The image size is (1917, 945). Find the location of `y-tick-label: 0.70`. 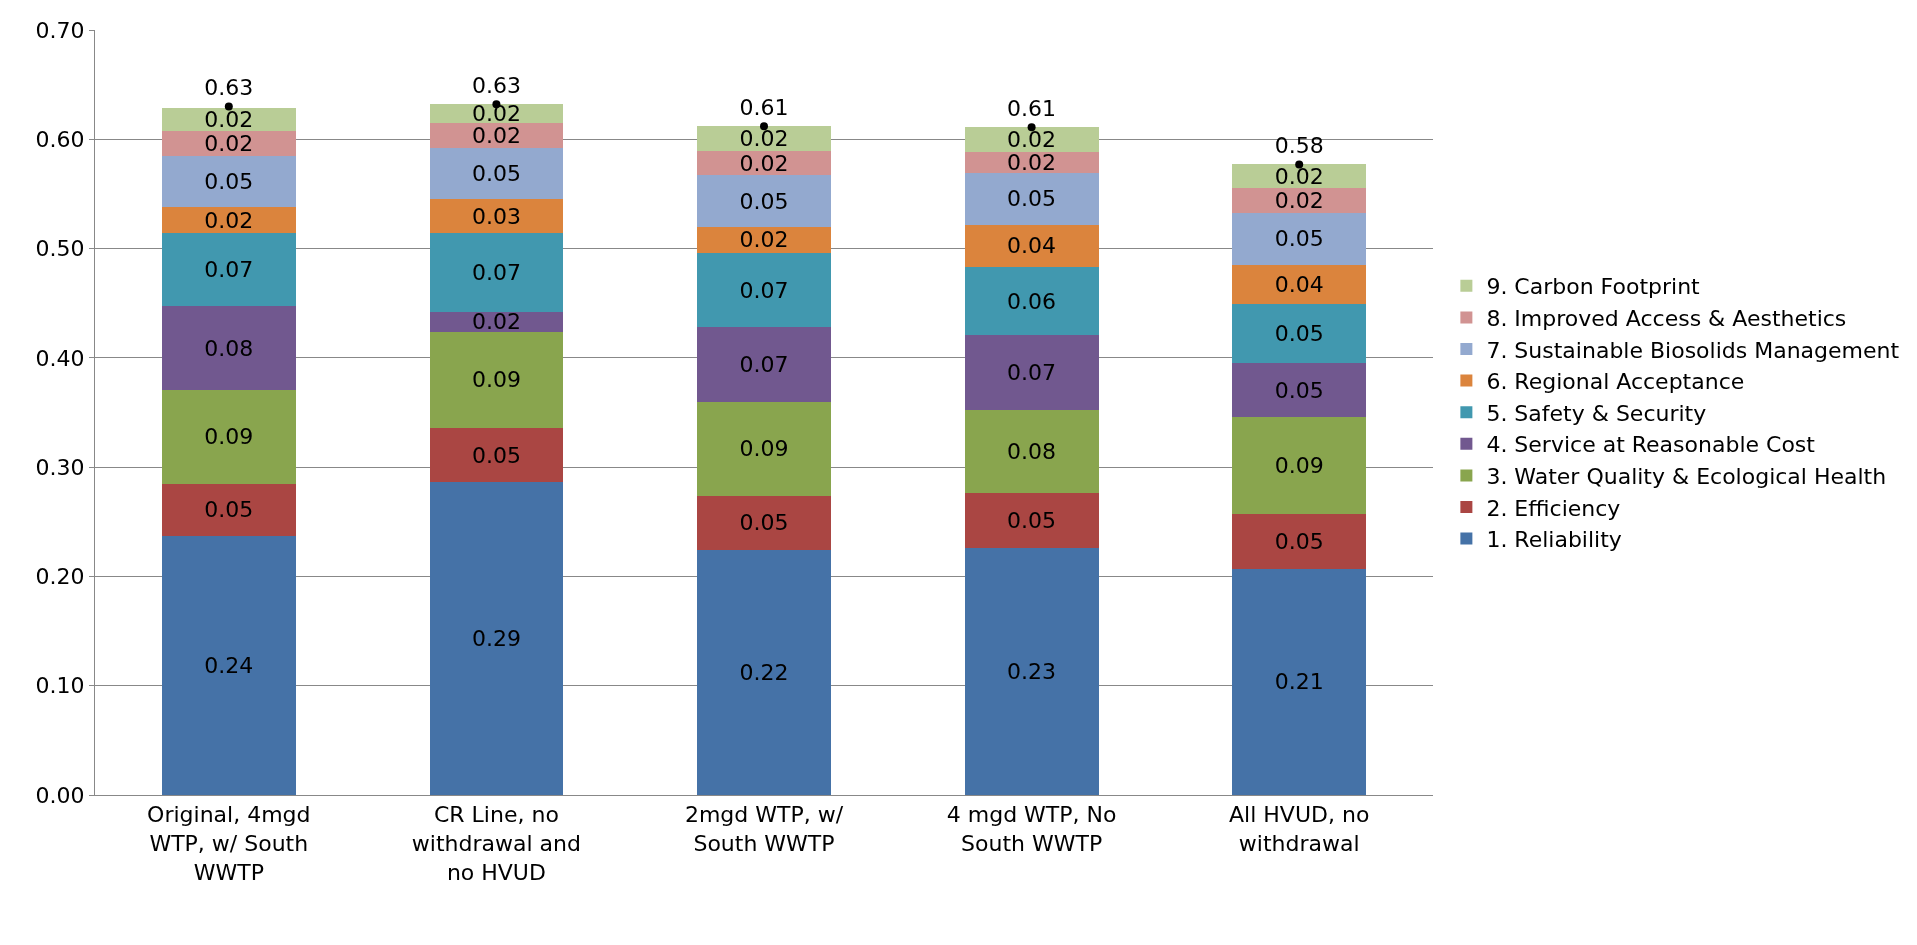

y-tick-label: 0.70 is located at coordinates (60, 30).